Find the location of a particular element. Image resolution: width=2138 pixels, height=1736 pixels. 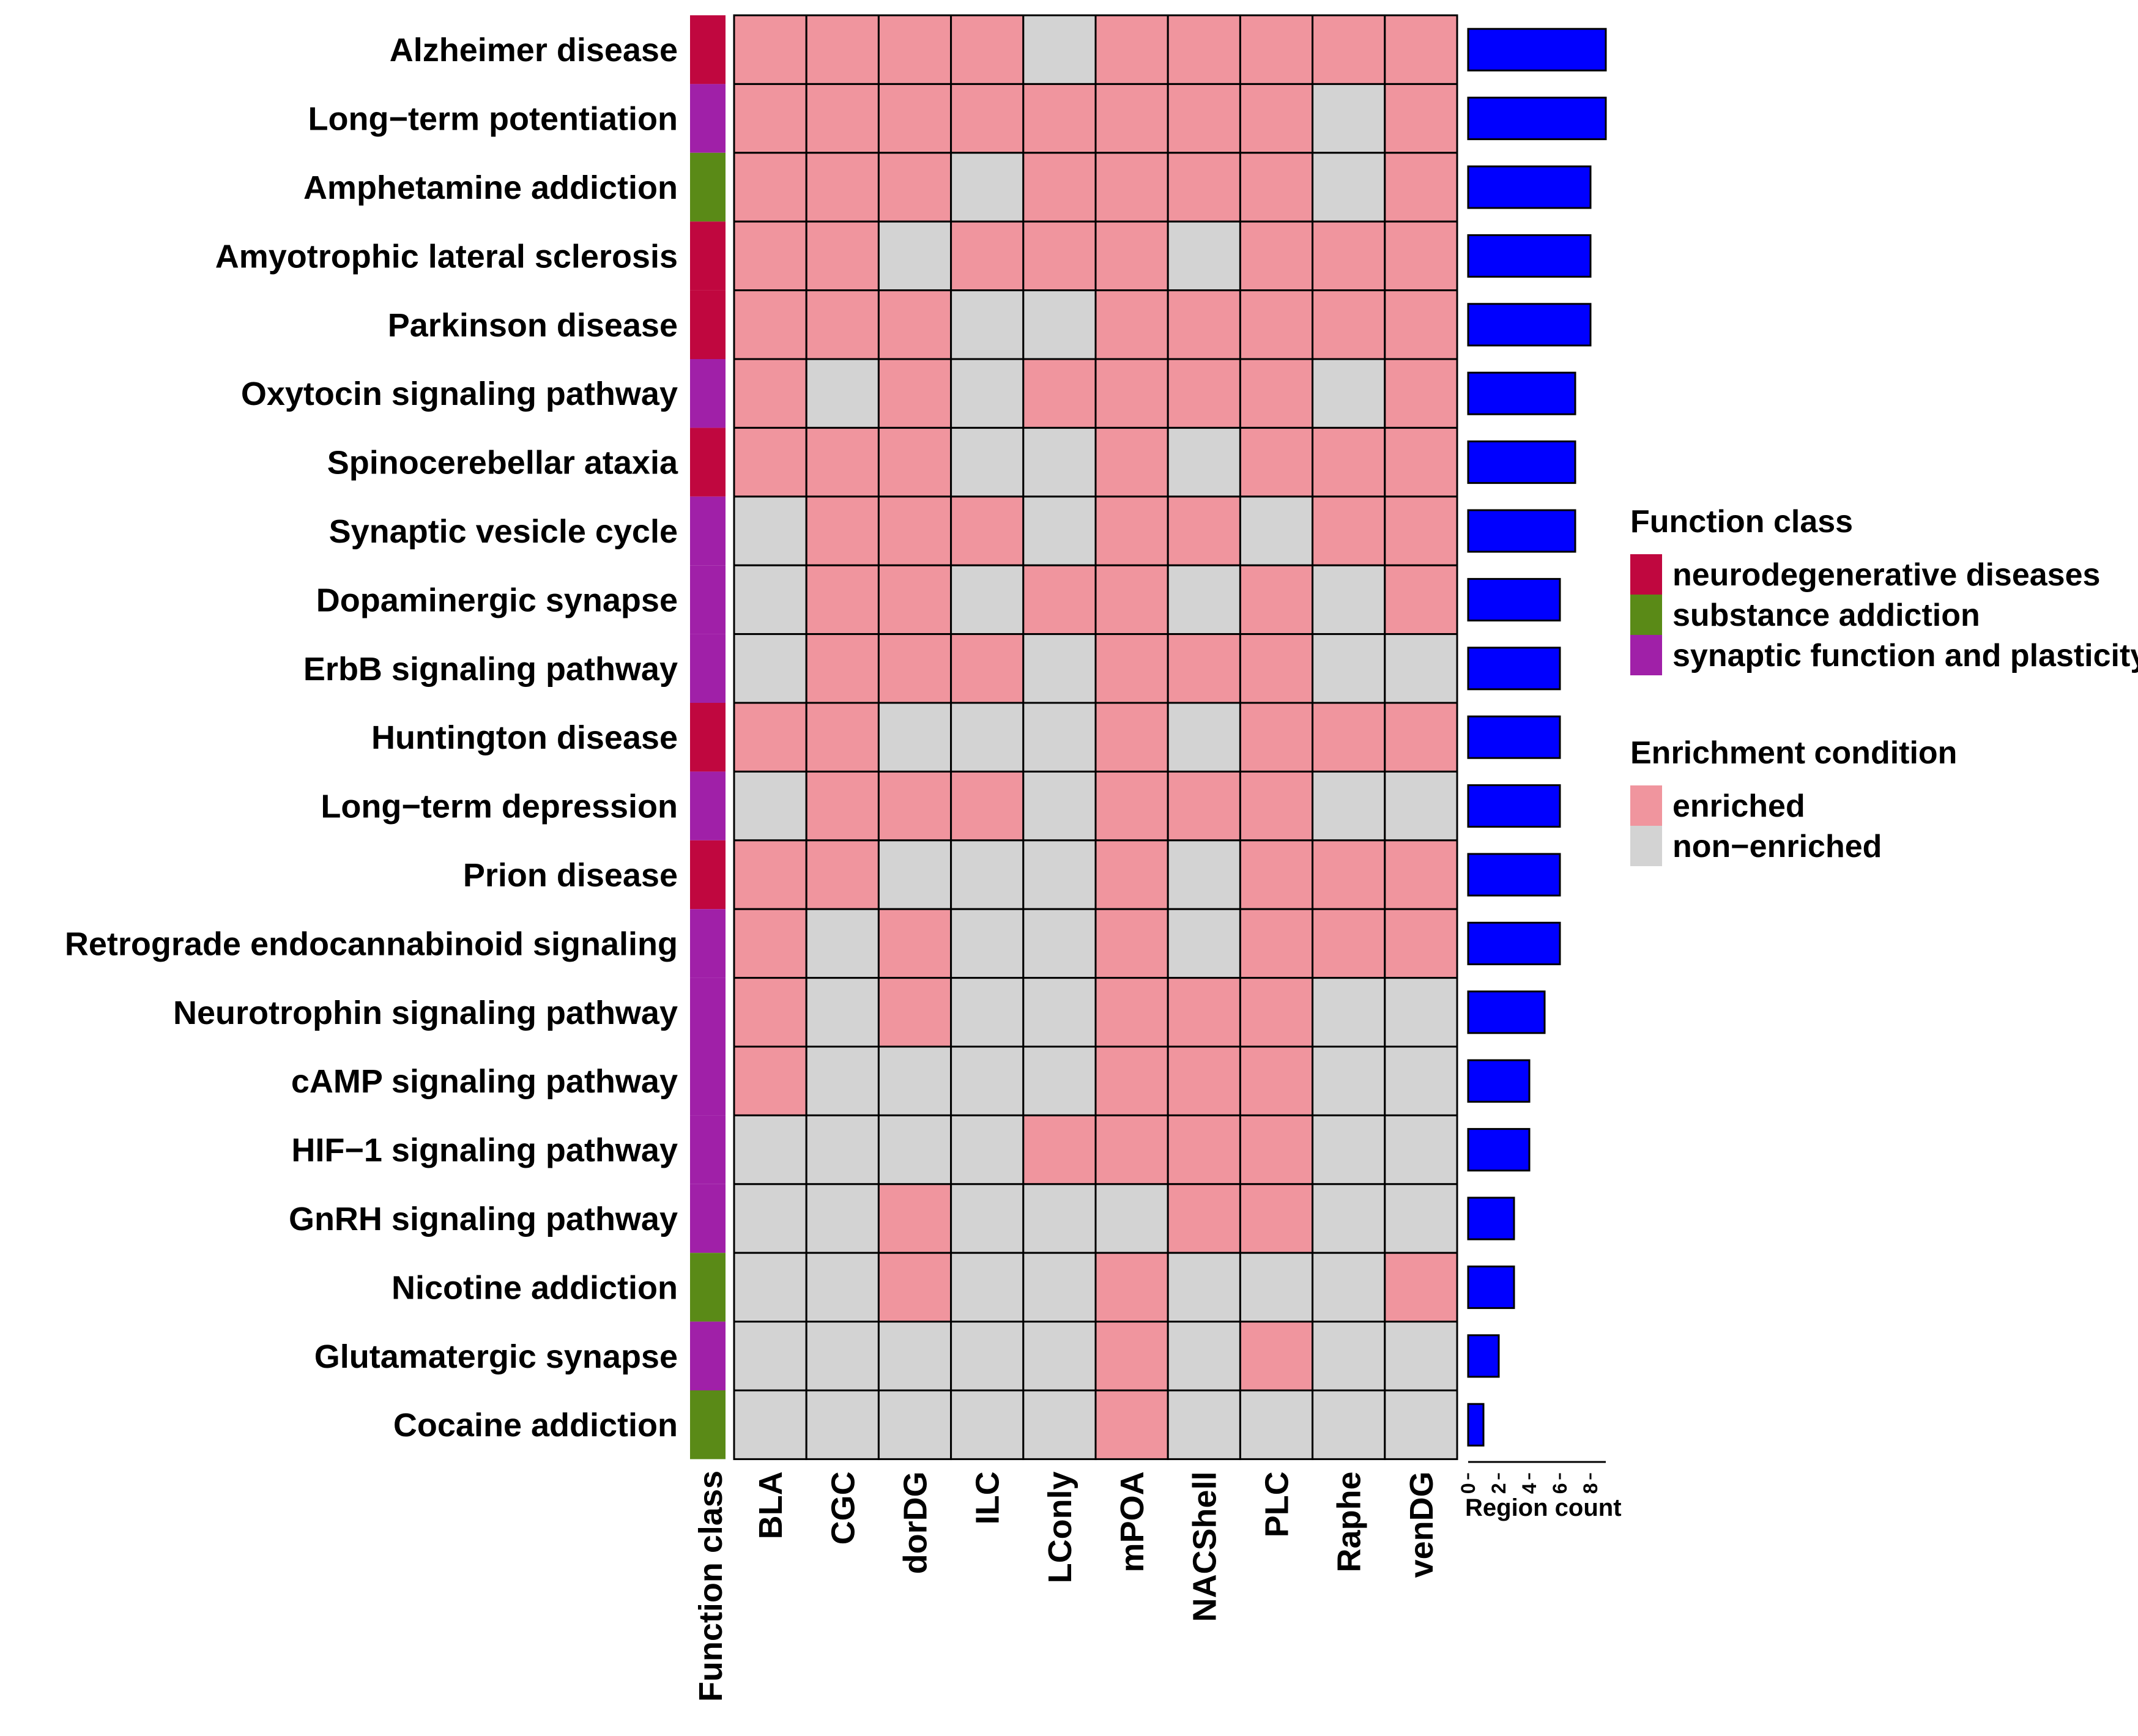

heat-cell-camp-signaling-pathway-ilc is located at coordinates (987, 1080).